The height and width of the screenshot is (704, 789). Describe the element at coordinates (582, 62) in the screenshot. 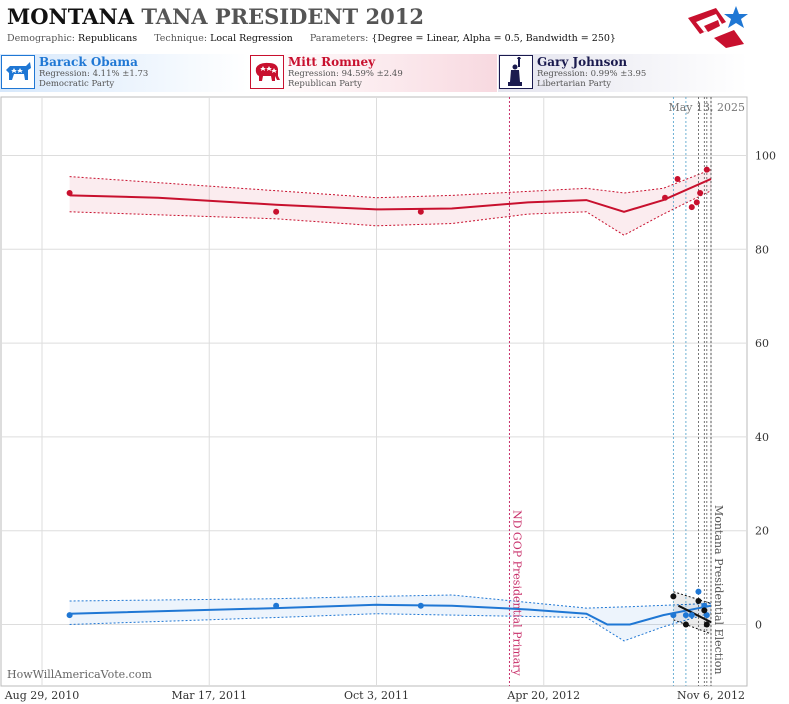

I see `candidate-name: Gary Johnson` at that location.